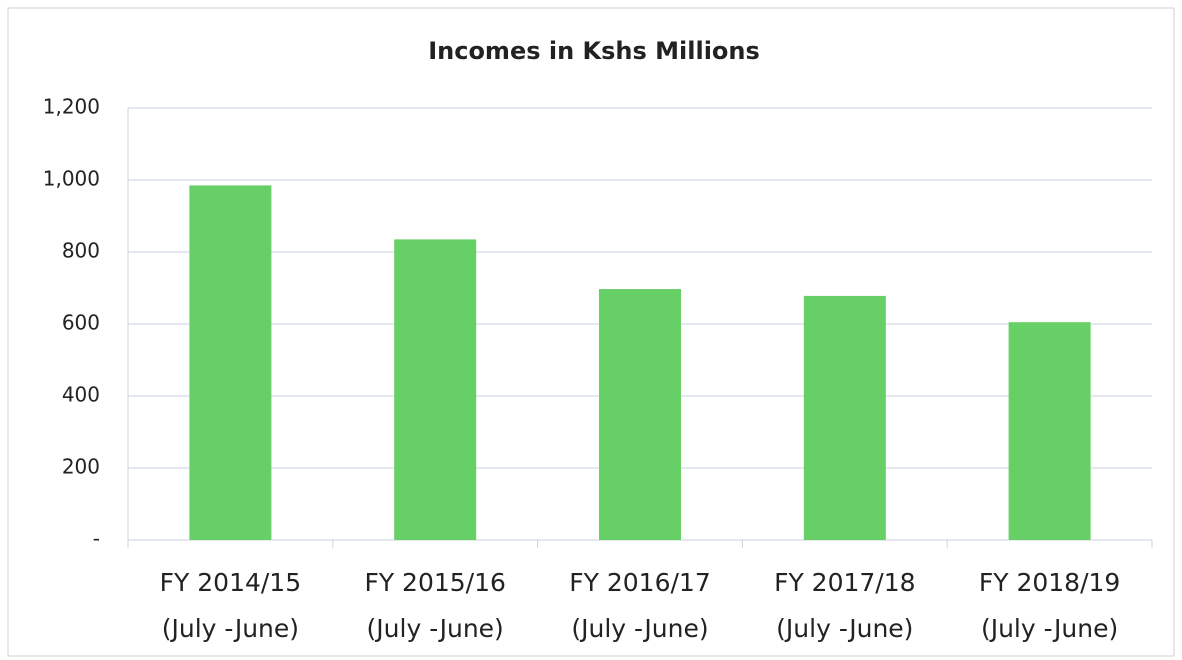 The height and width of the screenshot is (660, 1182). I want to click on y-tick-label: 1,200, so click(71, 107).